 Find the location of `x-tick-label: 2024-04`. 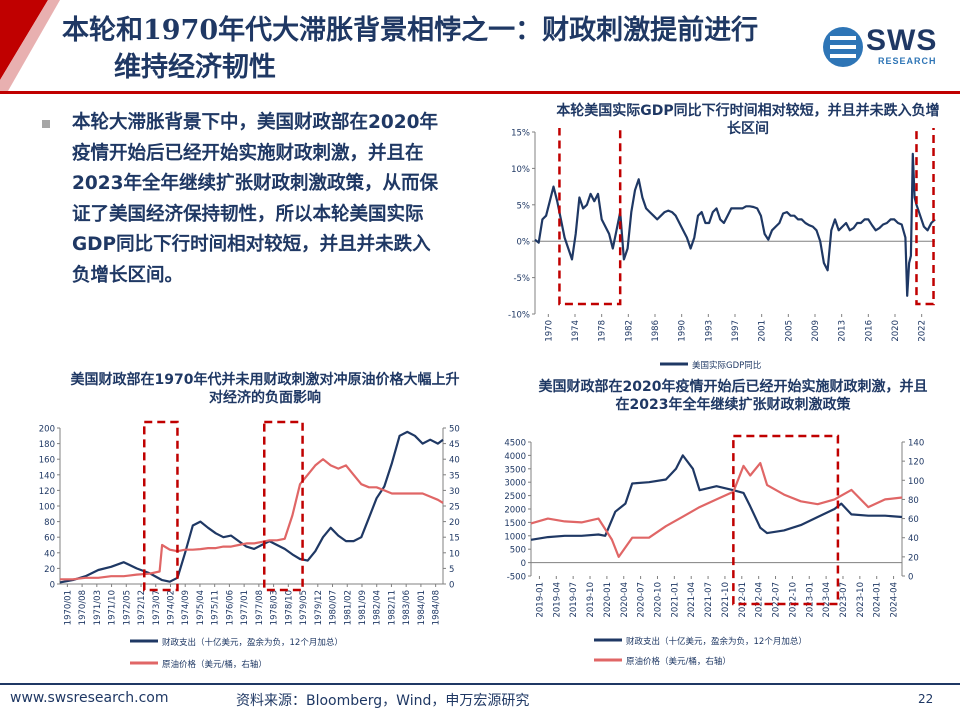

x-tick-label: 2024-04 is located at coordinates (895, 600).